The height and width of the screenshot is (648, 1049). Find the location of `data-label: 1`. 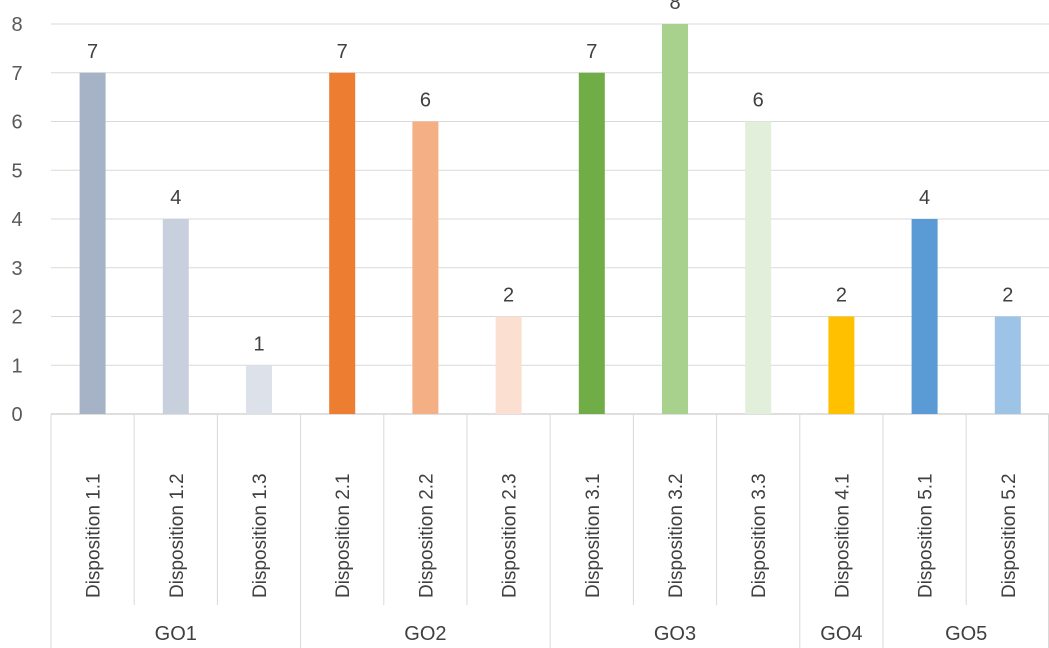

data-label: 1 is located at coordinates (258, 344).